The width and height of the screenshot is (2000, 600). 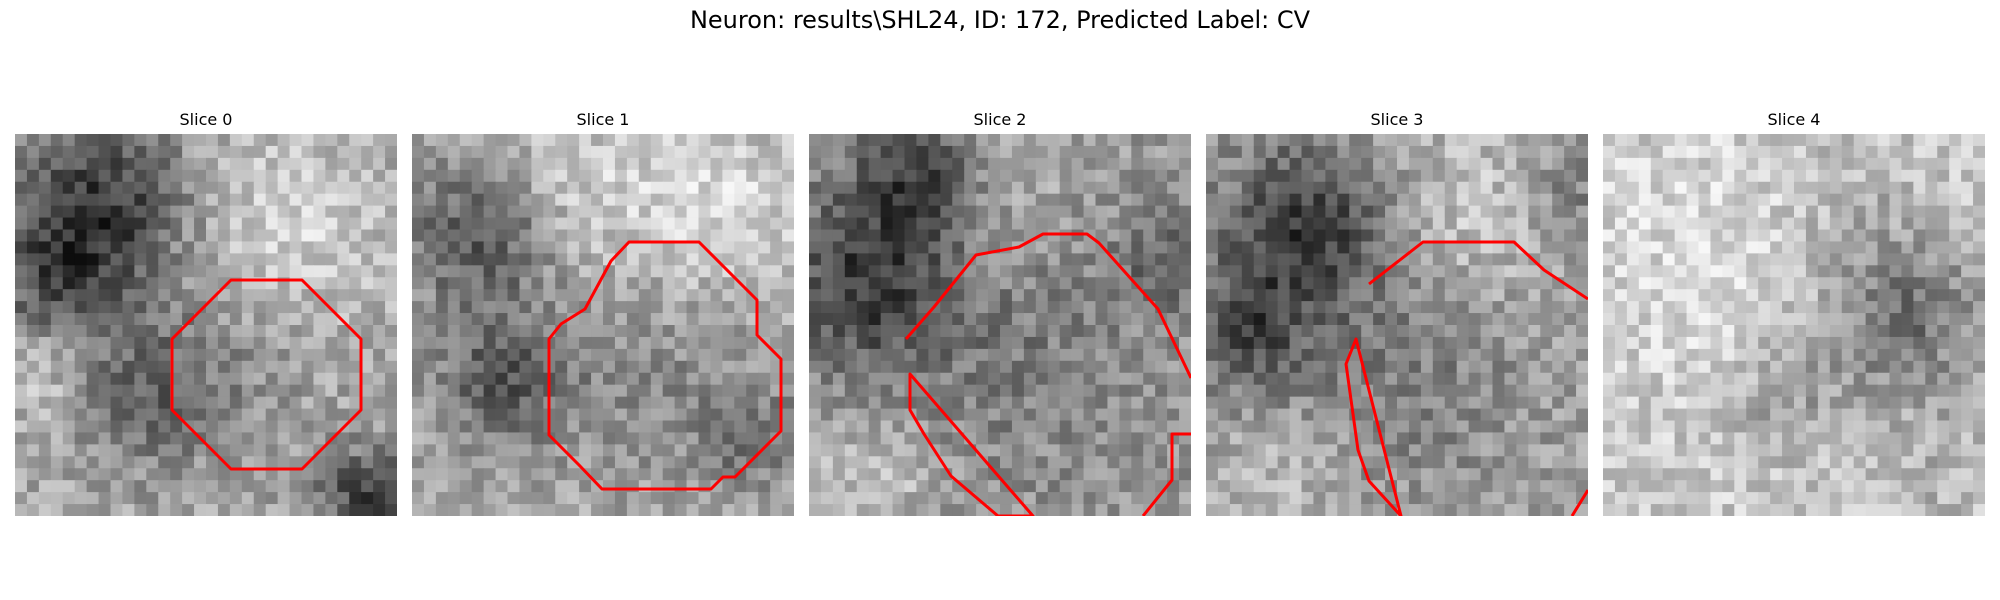 I want to click on slice-panel-2: Slice 2, so click(x=1000, y=312).